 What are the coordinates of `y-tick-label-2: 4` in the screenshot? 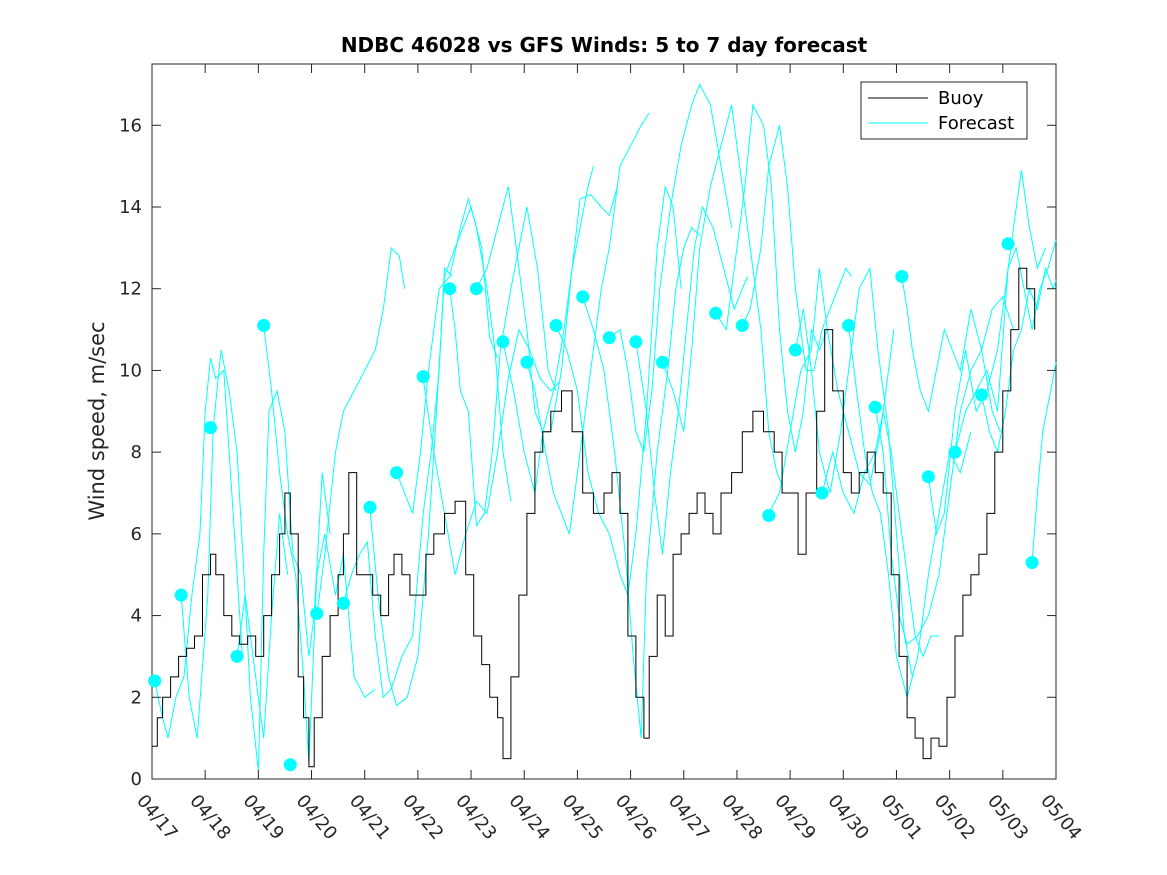 It's located at (136, 616).